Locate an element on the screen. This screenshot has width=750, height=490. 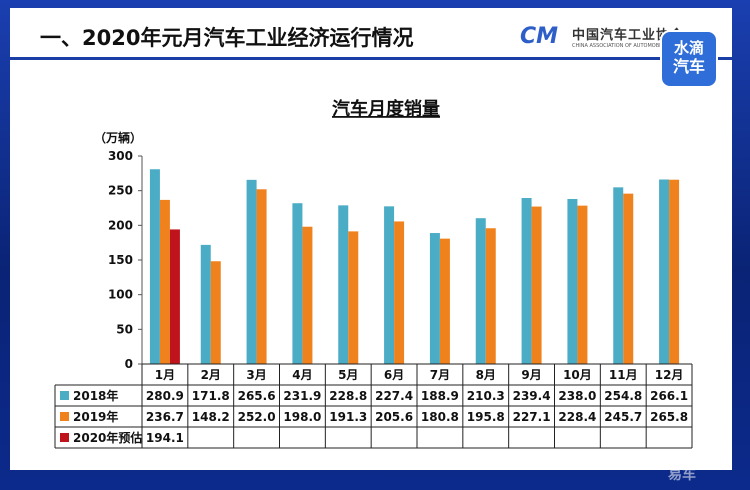
bar-2018年-6月 is located at coordinates (389, 285).